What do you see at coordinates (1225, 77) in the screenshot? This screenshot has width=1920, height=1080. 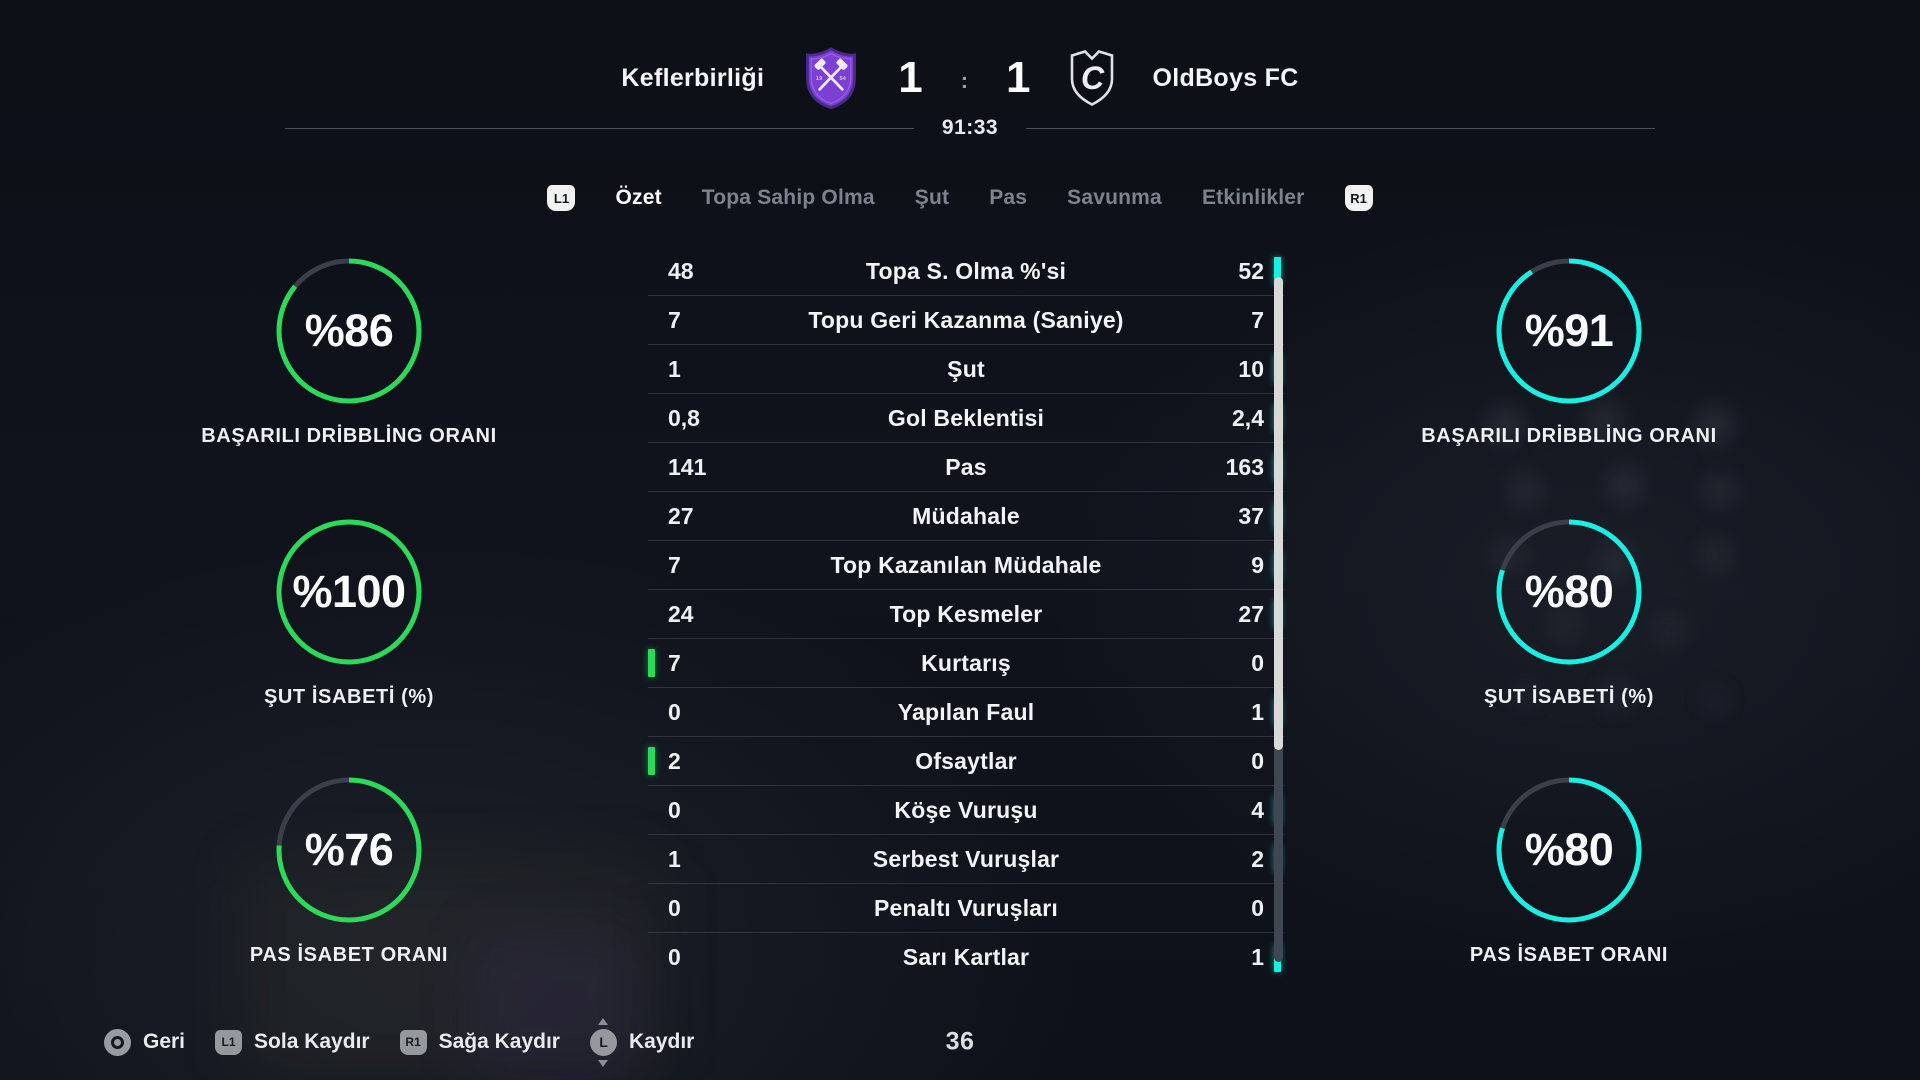 I see `away-team-name: OldBoys FC` at bounding box center [1225, 77].